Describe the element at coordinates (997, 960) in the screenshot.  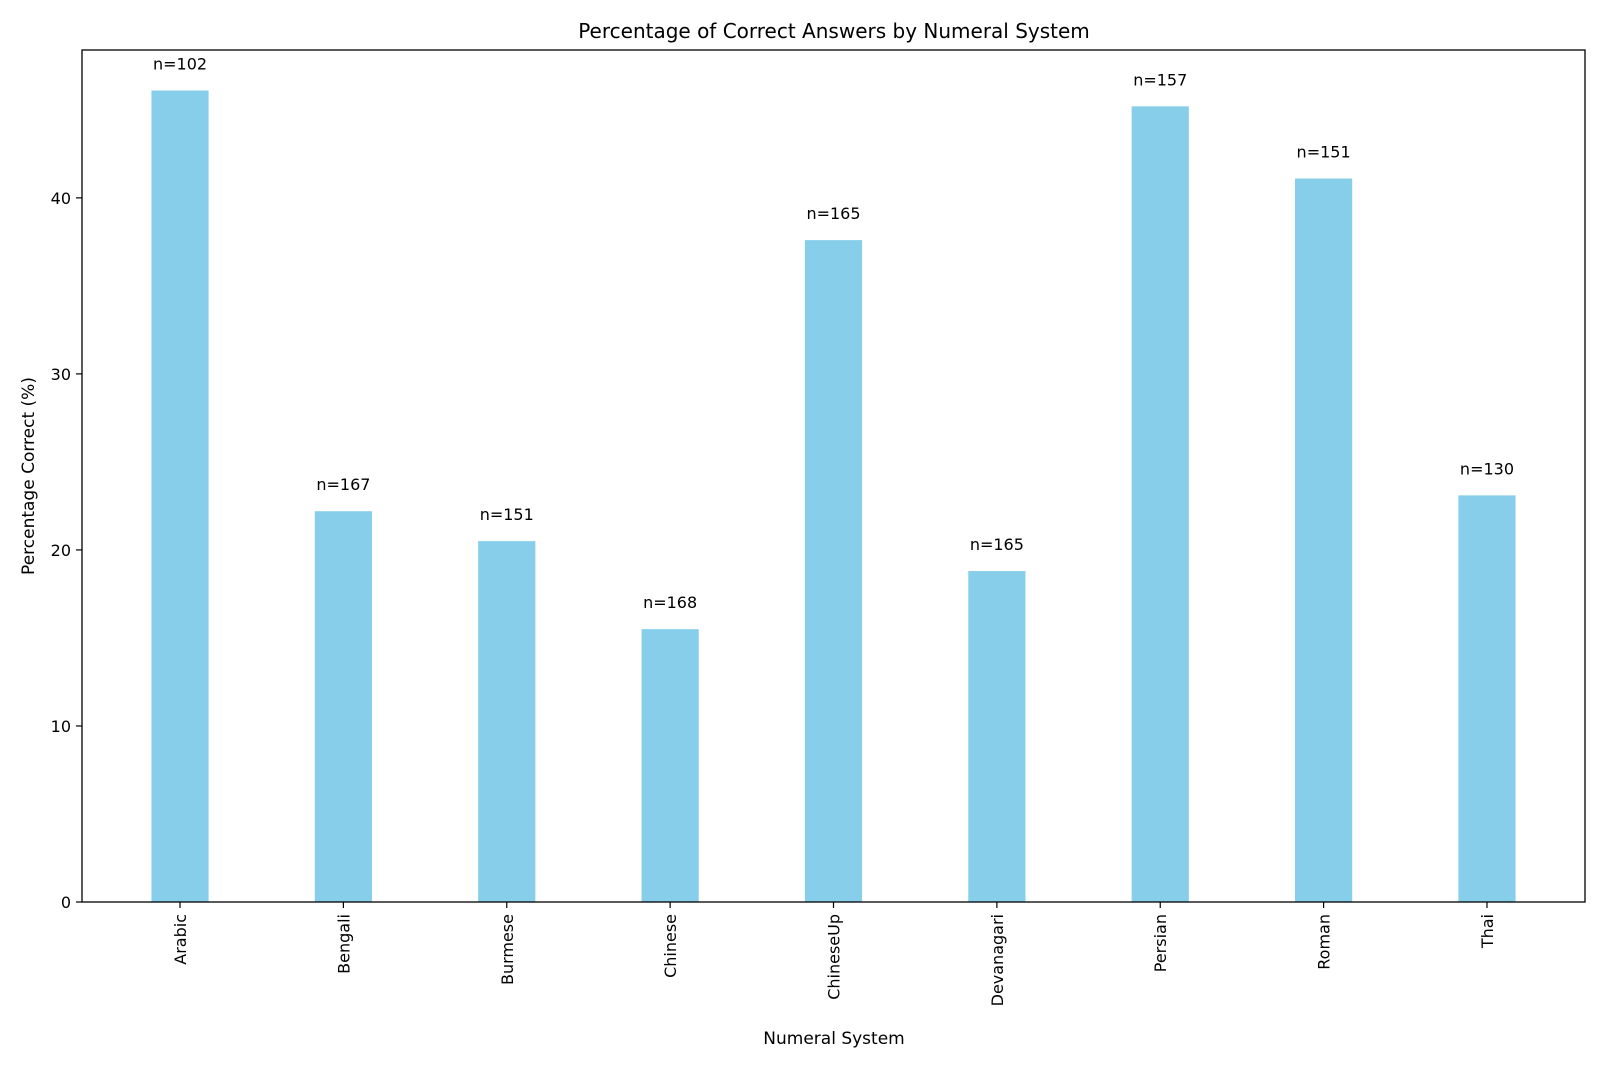
I see `x-tick-label: Devanagari` at that location.